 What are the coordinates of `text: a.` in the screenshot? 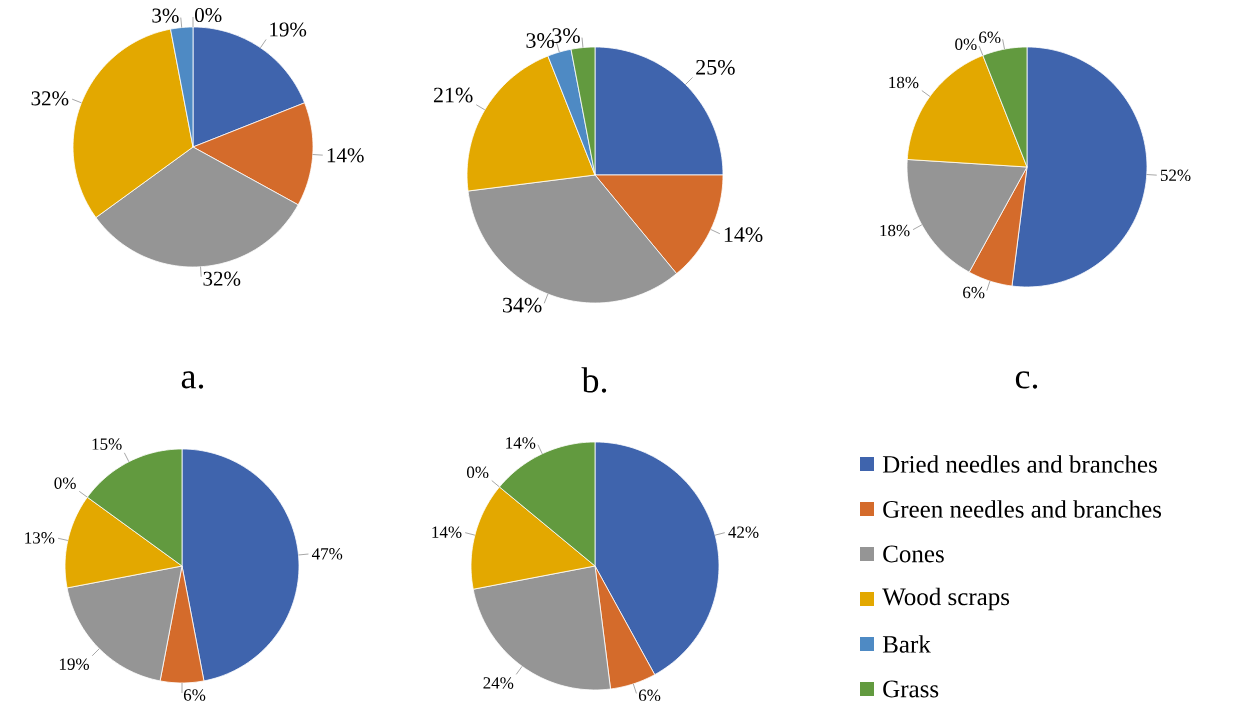 It's located at (192, 380).